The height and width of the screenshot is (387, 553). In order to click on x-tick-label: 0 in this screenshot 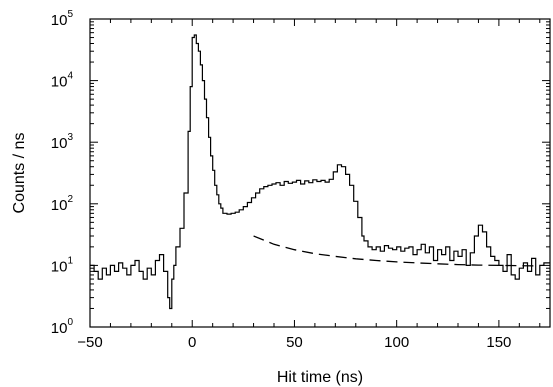, I will do `click(192, 342)`.